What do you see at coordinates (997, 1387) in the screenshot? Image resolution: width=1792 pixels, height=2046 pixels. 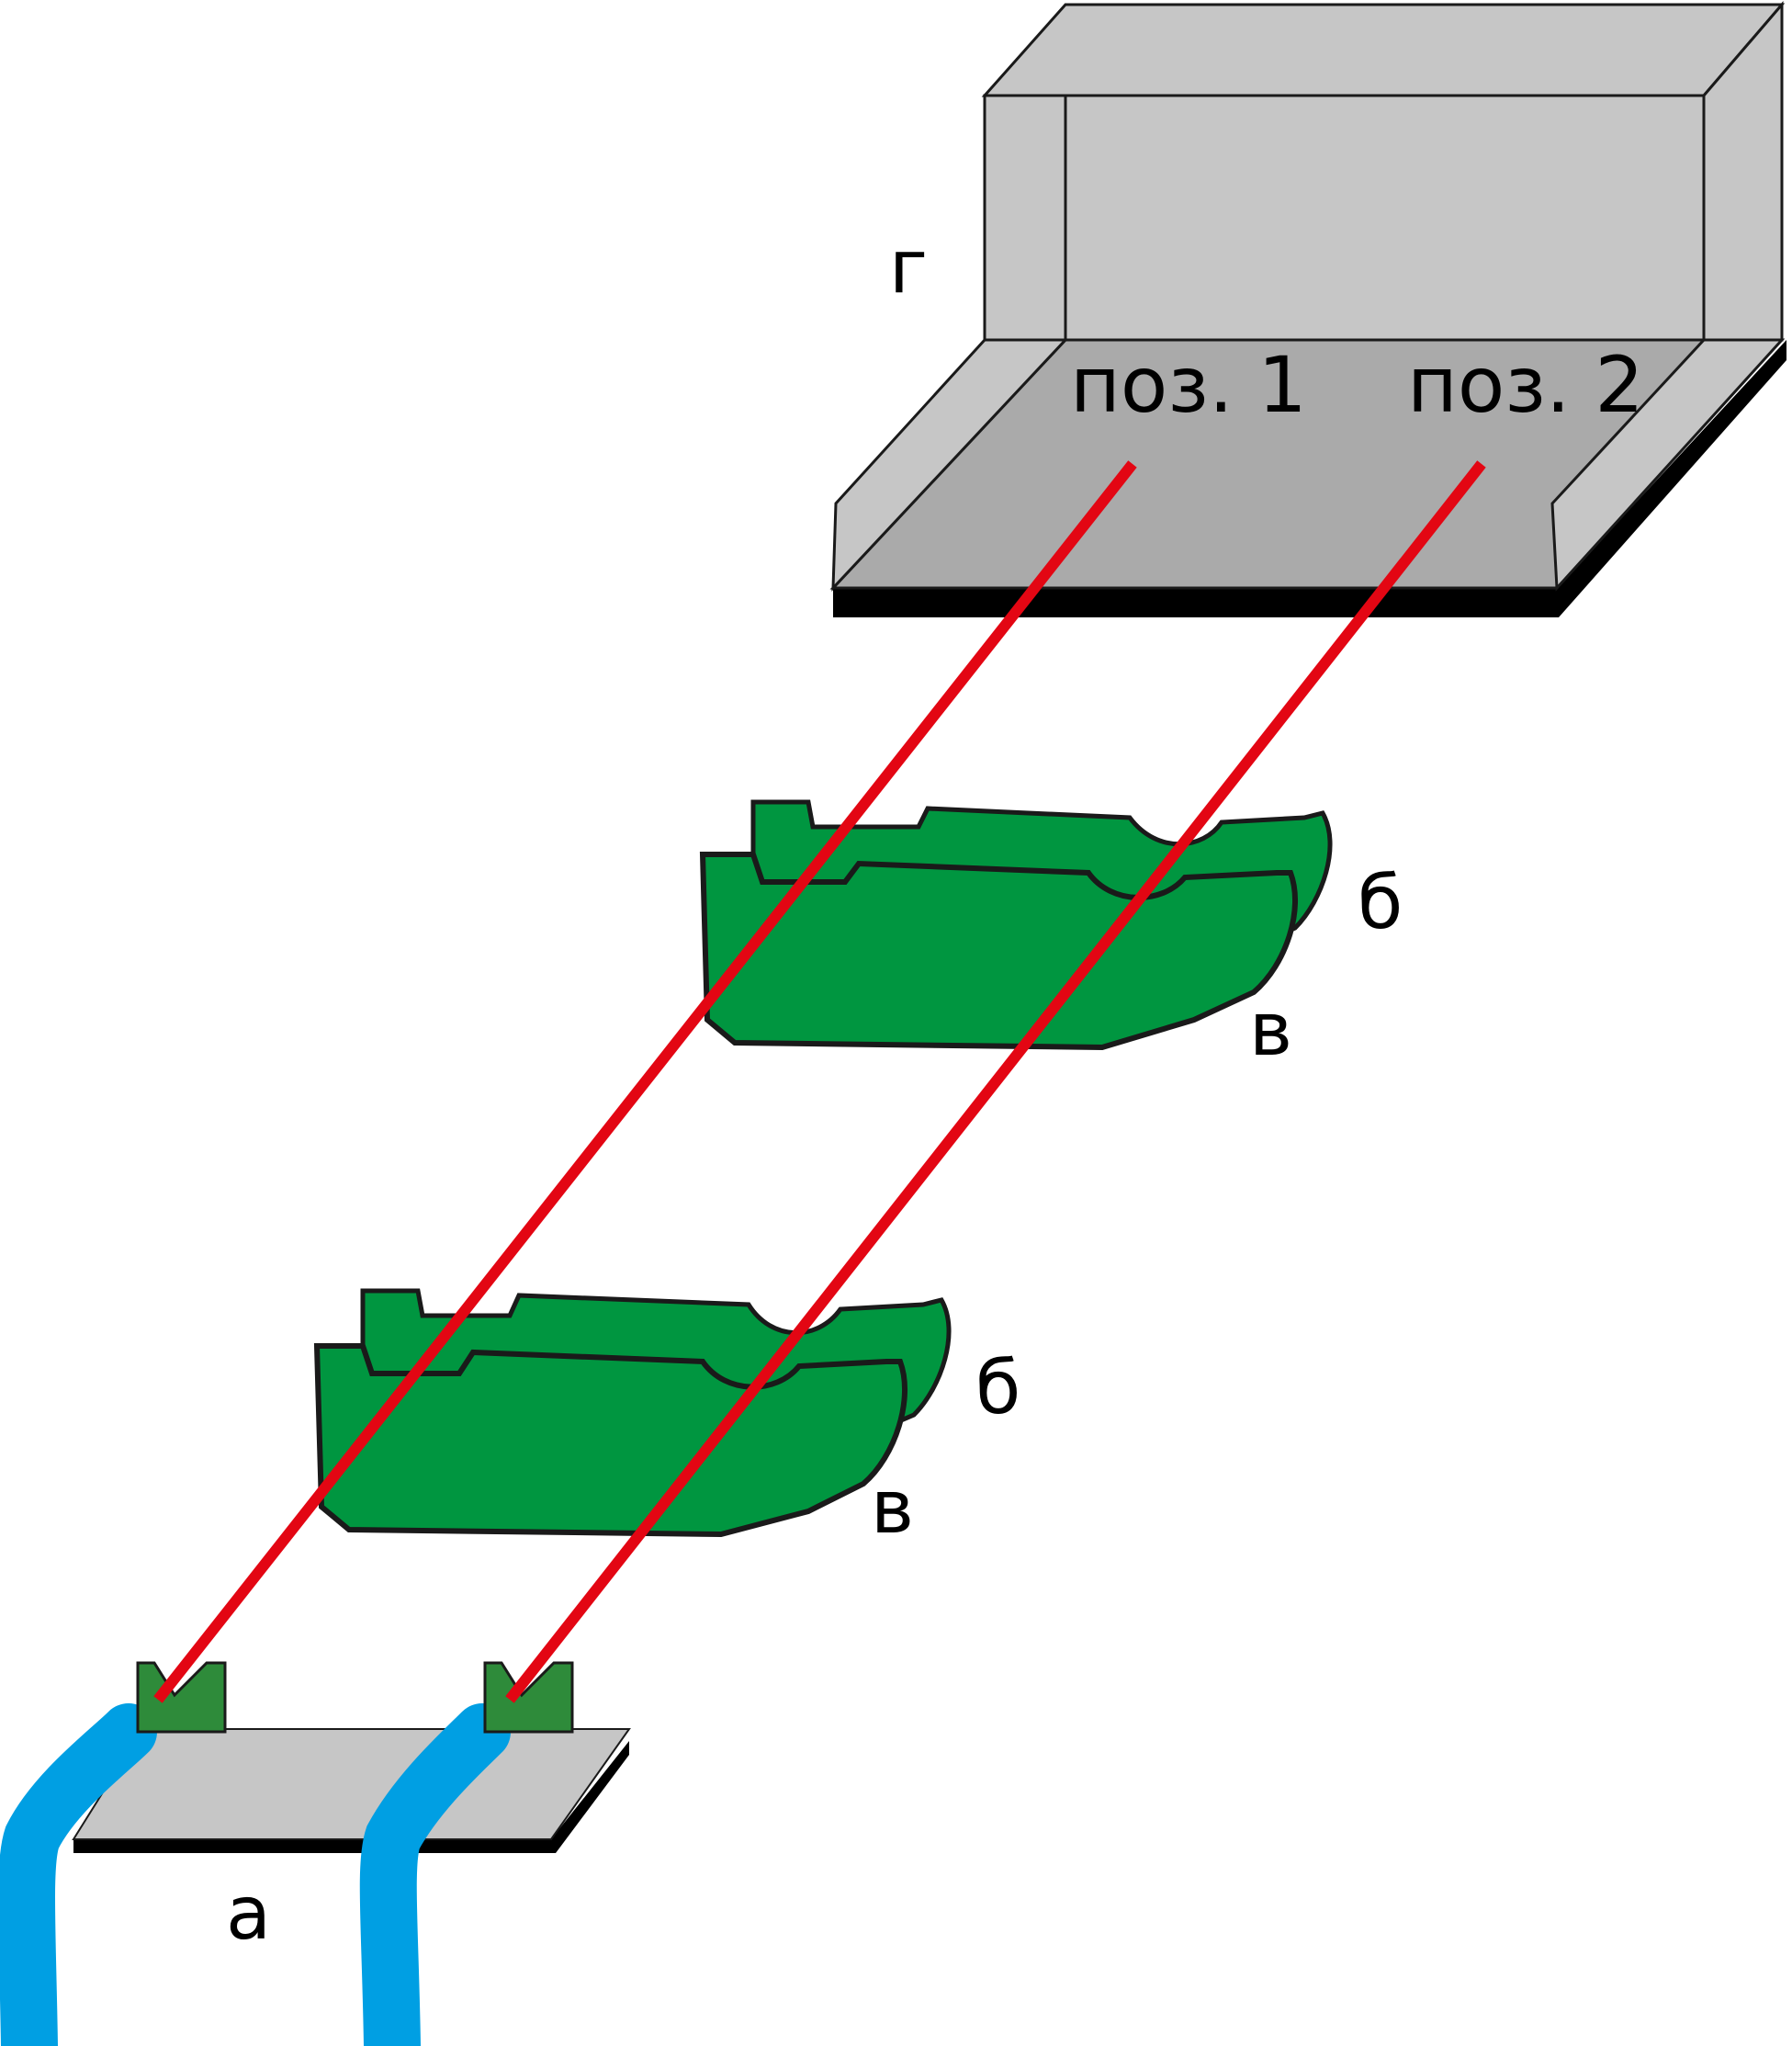 I see `lower-plate-b-label: б` at bounding box center [997, 1387].